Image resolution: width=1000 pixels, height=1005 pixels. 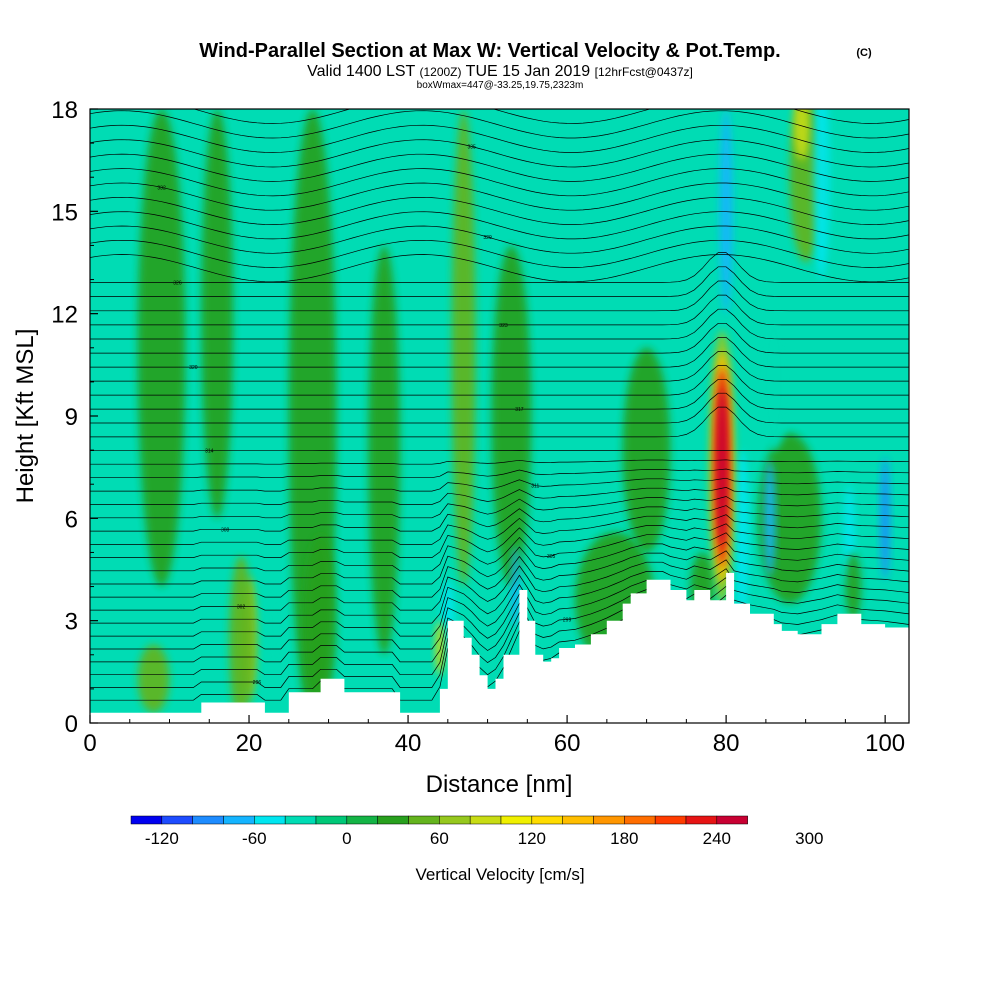 I want to click on box-wmax-note: boxWmax=447@-33.25,19.75,2323m, so click(x=500, y=85).